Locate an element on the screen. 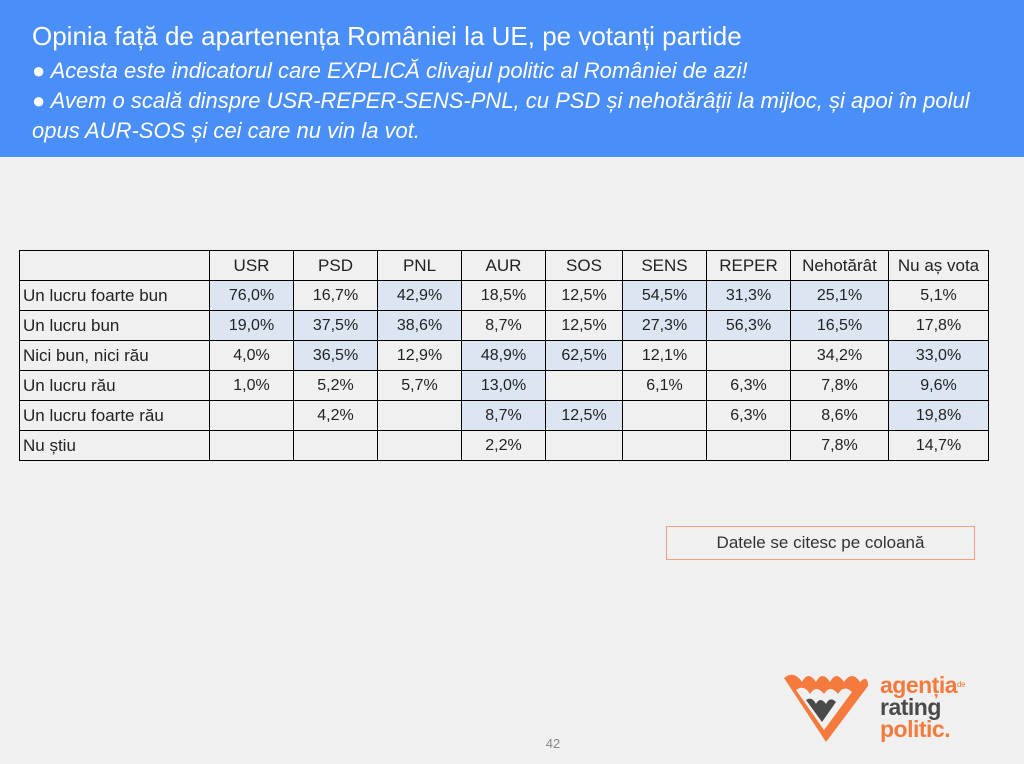 The width and height of the screenshot is (1024, 764). data-cell: 13,0% is located at coordinates (503, 385).